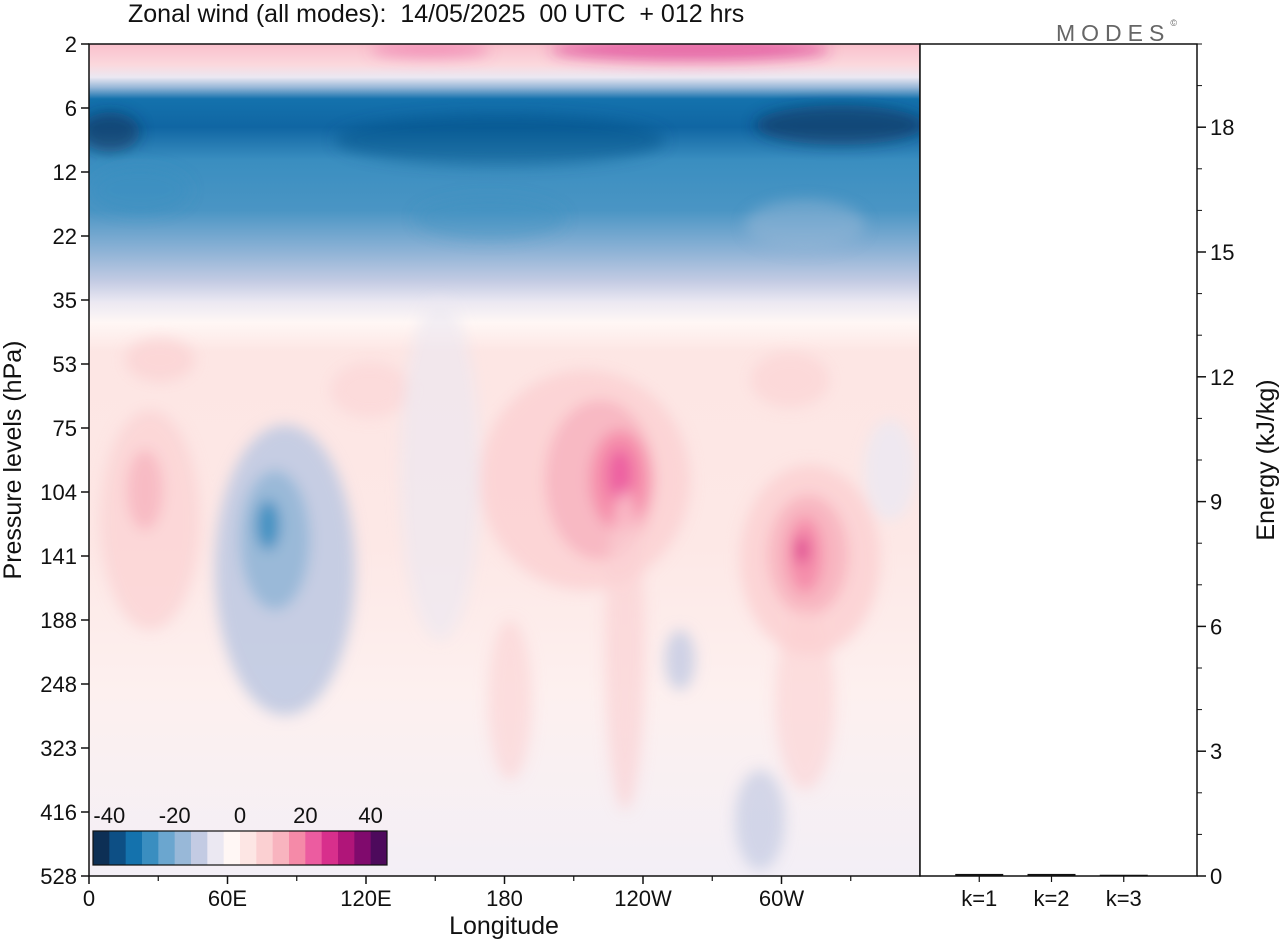 The width and height of the screenshot is (1280, 942). I want to click on colorbar: -40 -20 0 20 40, so click(240, 834).